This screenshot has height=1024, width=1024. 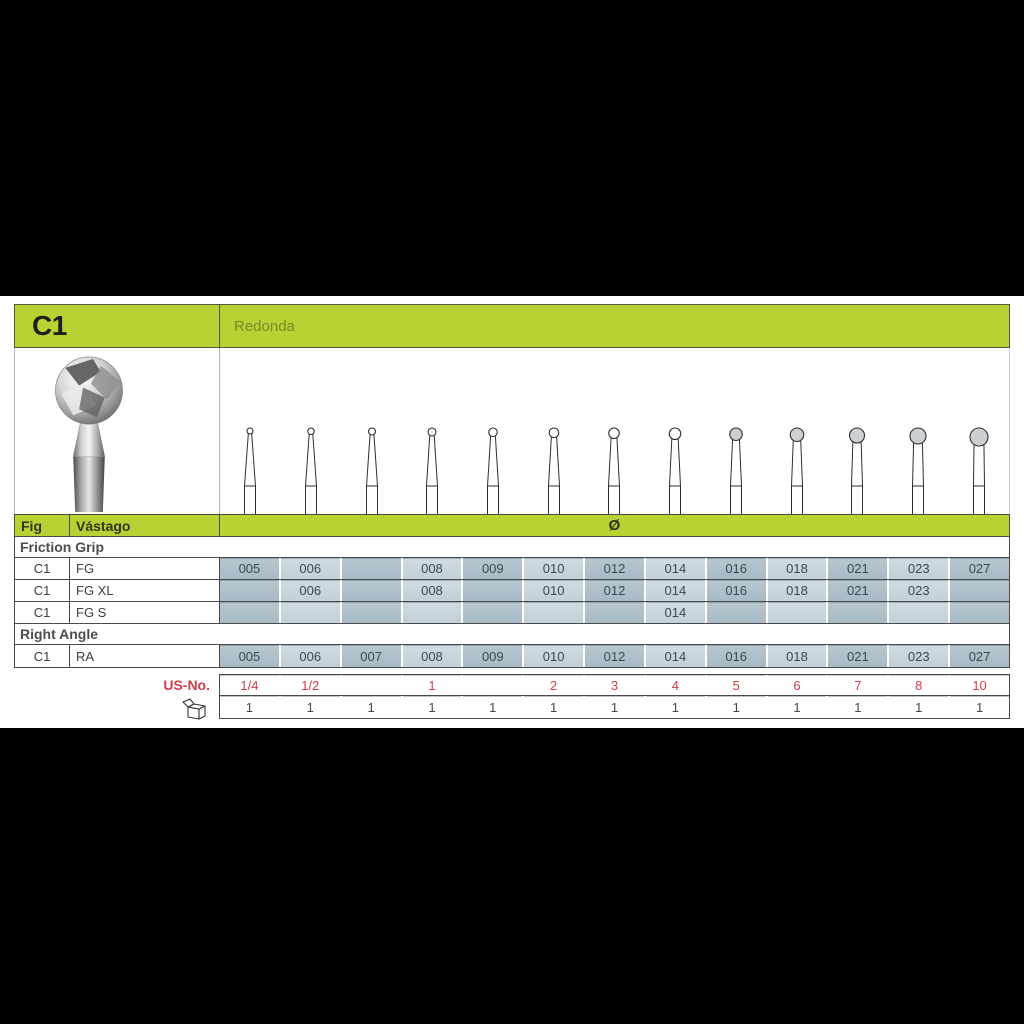 What do you see at coordinates (249, 685) in the screenshot?
I see `us-no-cell: 1/4` at bounding box center [249, 685].